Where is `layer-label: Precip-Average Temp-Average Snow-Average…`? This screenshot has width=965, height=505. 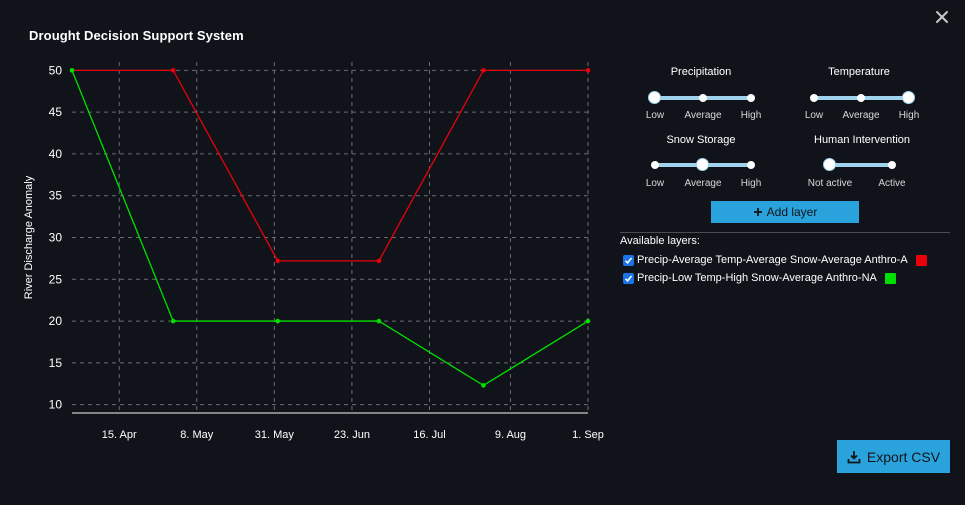
layer-label: Precip-Average Temp-Average Snow-Average… is located at coordinates (772, 260).